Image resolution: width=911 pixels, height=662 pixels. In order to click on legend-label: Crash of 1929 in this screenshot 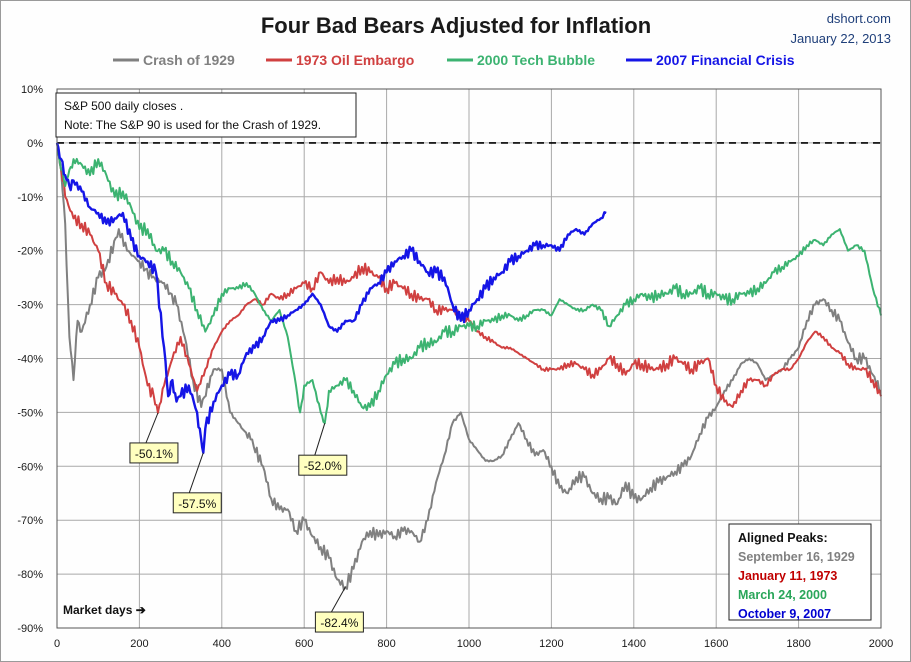, I will do `click(189, 60)`.